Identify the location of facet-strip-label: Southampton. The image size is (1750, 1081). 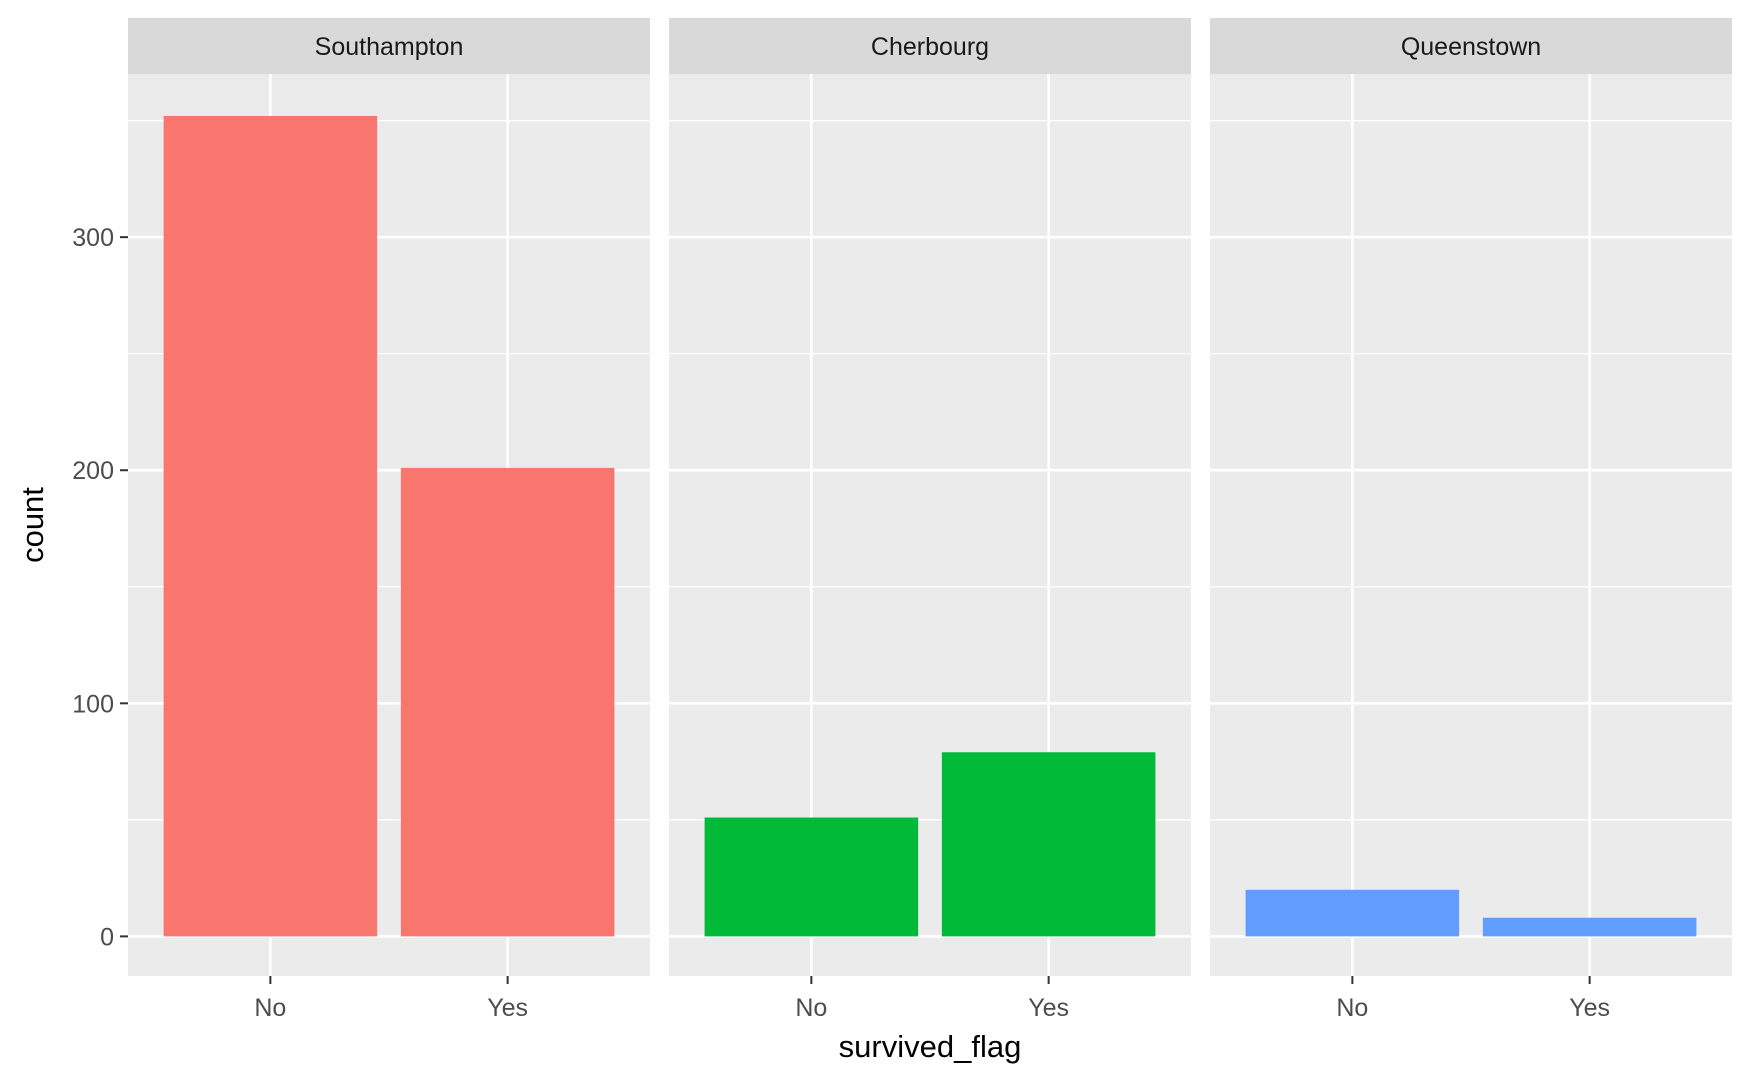
(389, 47).